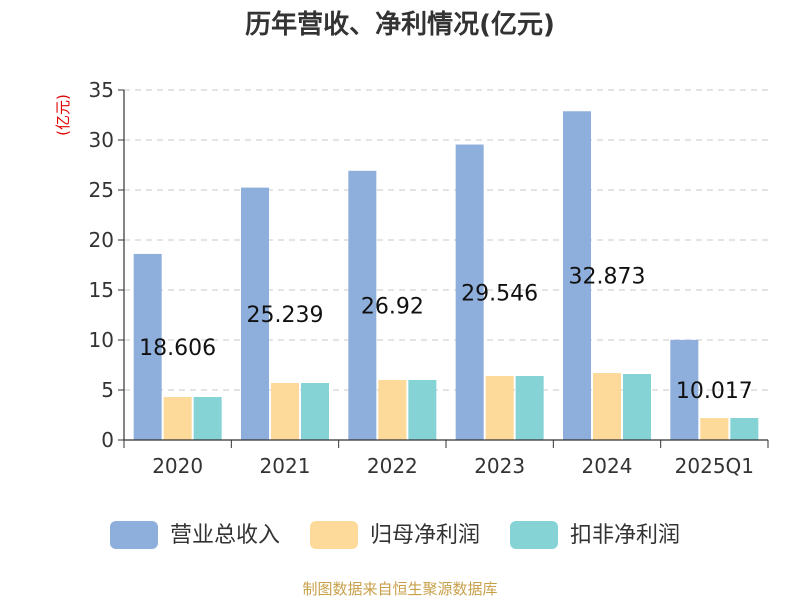 The width and height of the screenshot is (800, 600). Describe the element at coordinates (625, 535) in the screenshot. I see `legend-label: 扣非净利润` at that location.